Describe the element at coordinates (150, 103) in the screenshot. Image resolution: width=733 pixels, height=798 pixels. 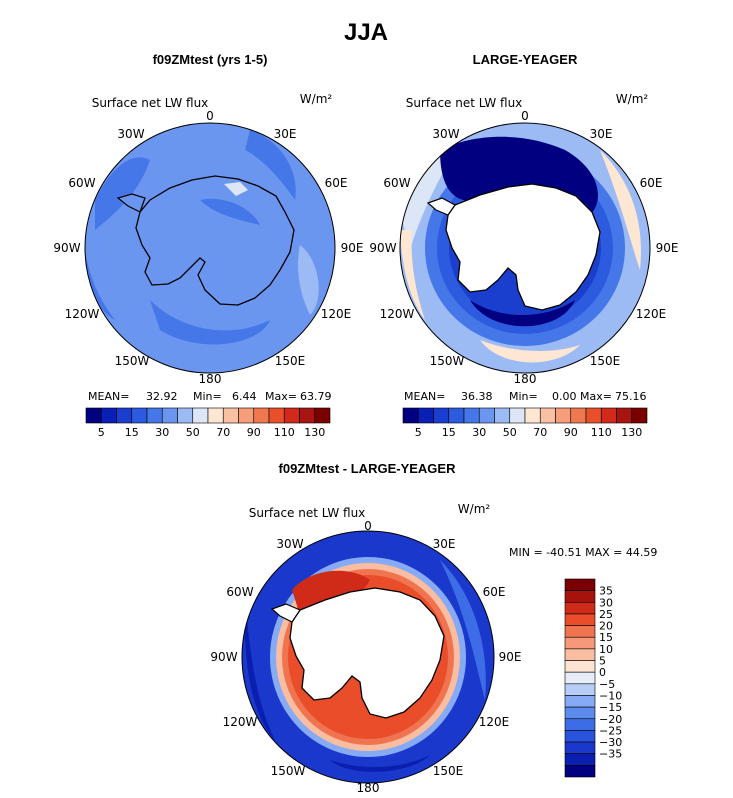
I see `panel-1-variable-label: Surface net LW flux` at that location.